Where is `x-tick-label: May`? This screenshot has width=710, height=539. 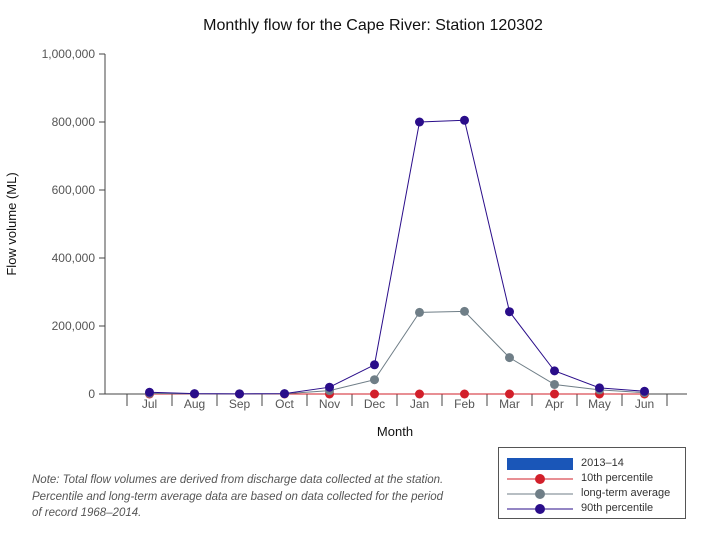
x-tick-label: May is located at coordinates (599, 404).